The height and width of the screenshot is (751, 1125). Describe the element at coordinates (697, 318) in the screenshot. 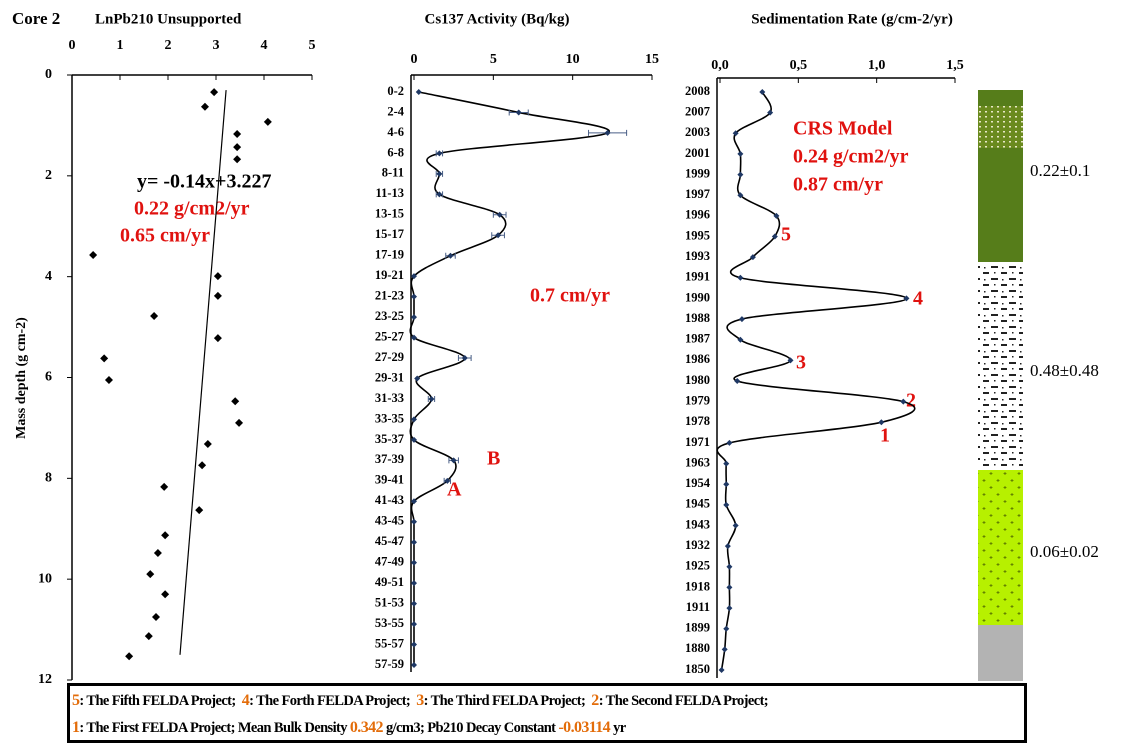

I see `y-tick-label: 1988` at that location.